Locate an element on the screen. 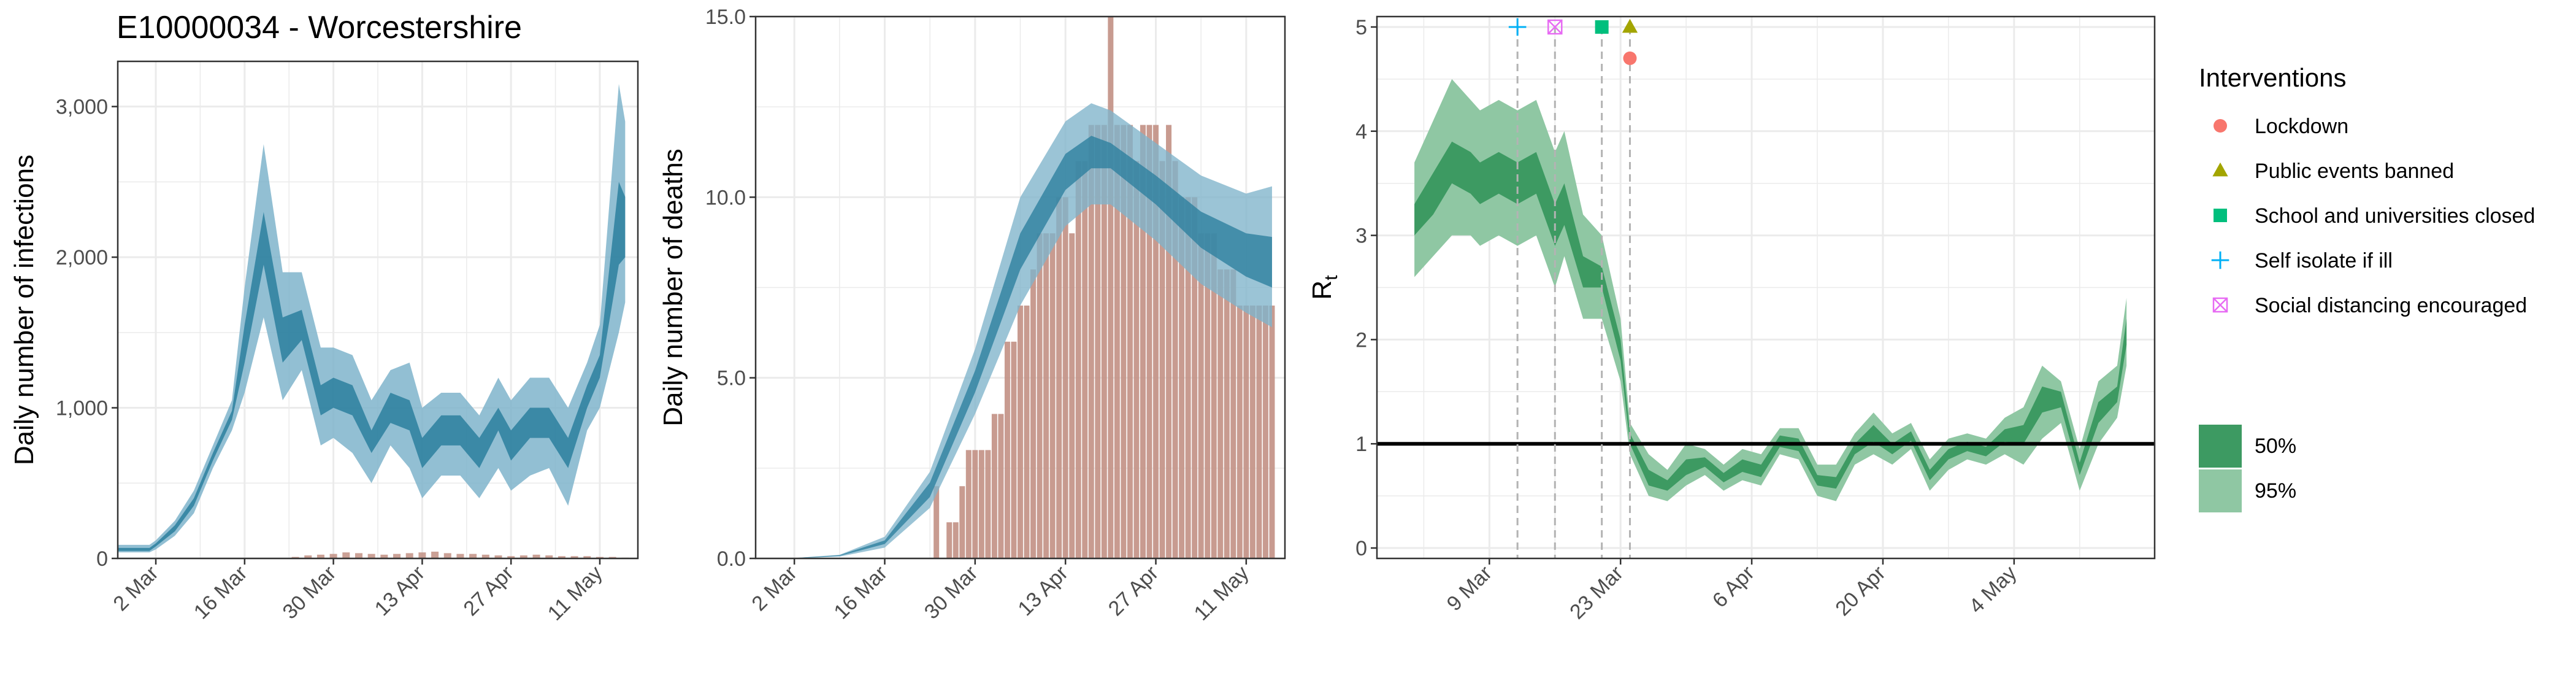  legend-label: 50% is located at coordinates (2275, 446).